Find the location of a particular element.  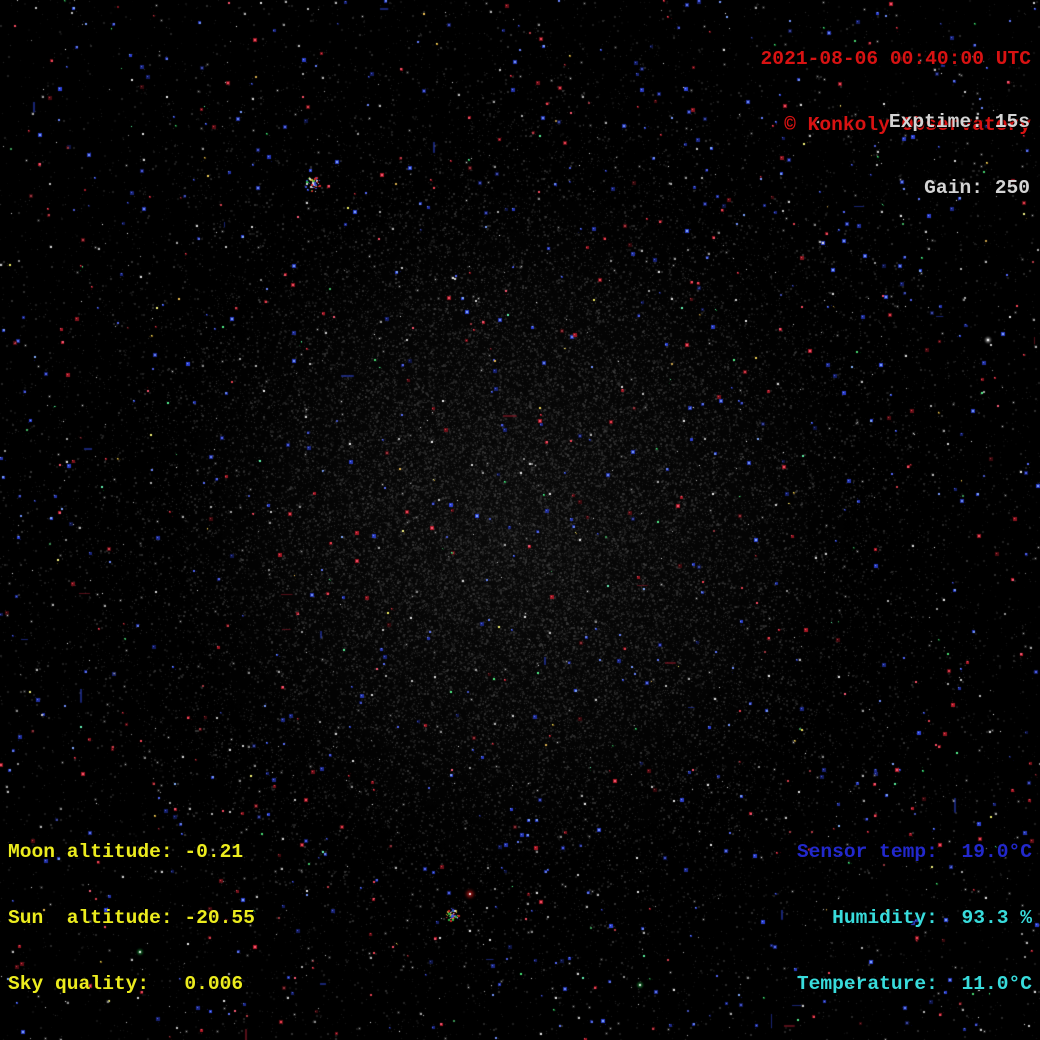

timestamp-text: 2021-08-06 00:40:00 UTC is located at coordinates (895, 59).